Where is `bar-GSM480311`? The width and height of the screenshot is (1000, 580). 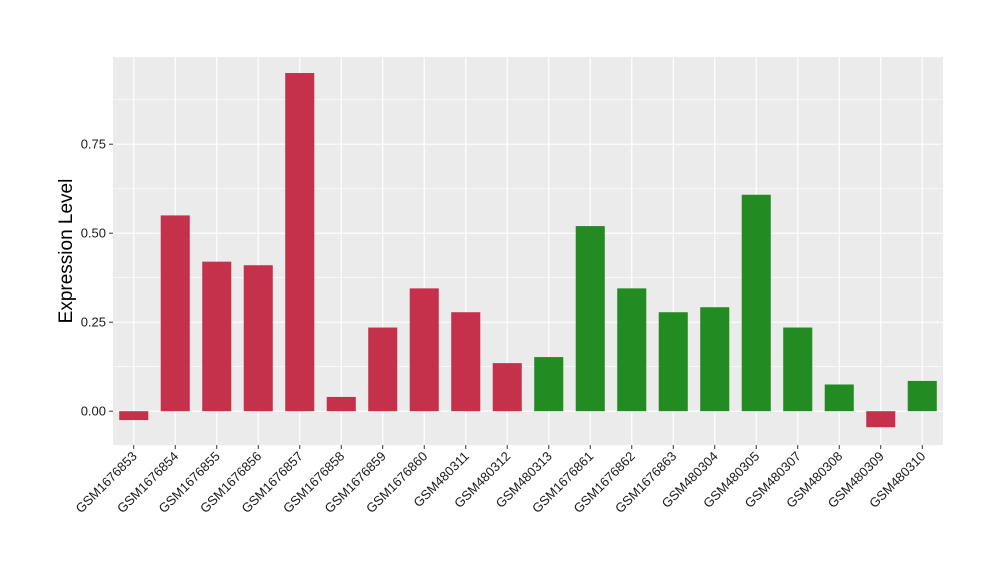 bar-GSM480311 is located at coordinates (466, 362).